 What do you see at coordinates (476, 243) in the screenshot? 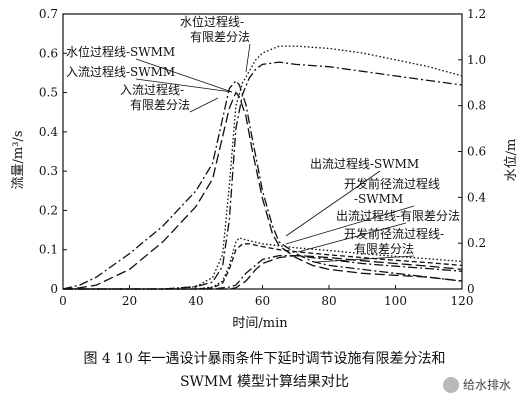
I see `y-right-tick-label-1: 0.2` at bounding box center [476, 243].